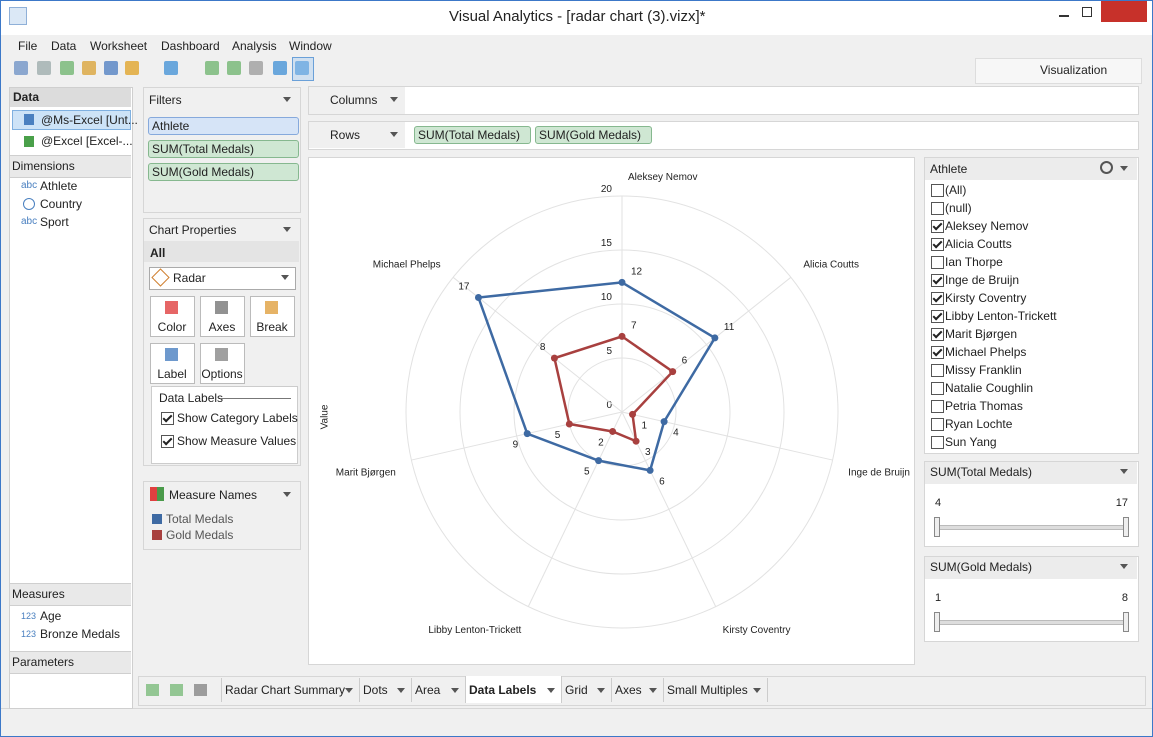  Describe the element at coordinates (190, 46) in the screenshot. I see `menu-item: Dashboard` at that location.